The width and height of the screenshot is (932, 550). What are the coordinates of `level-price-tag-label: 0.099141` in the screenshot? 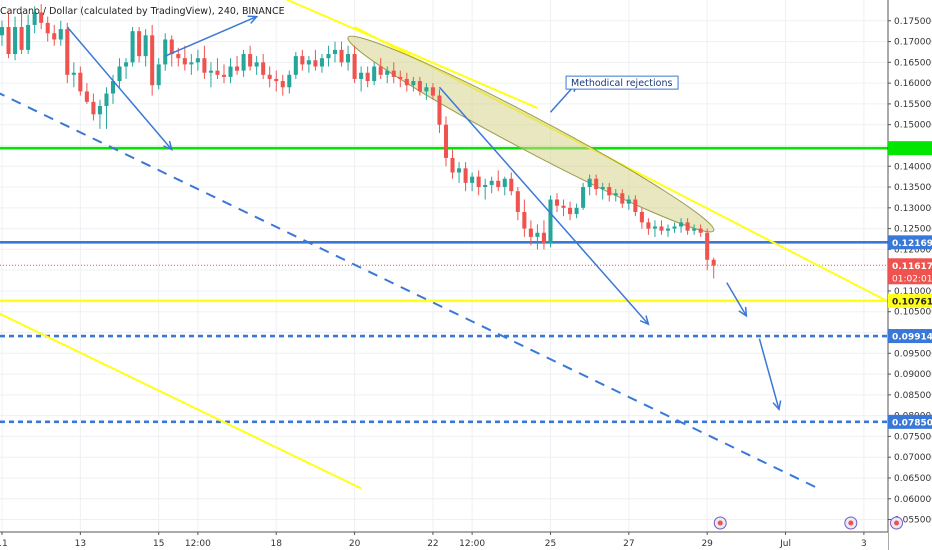 It's located at (912, 338).